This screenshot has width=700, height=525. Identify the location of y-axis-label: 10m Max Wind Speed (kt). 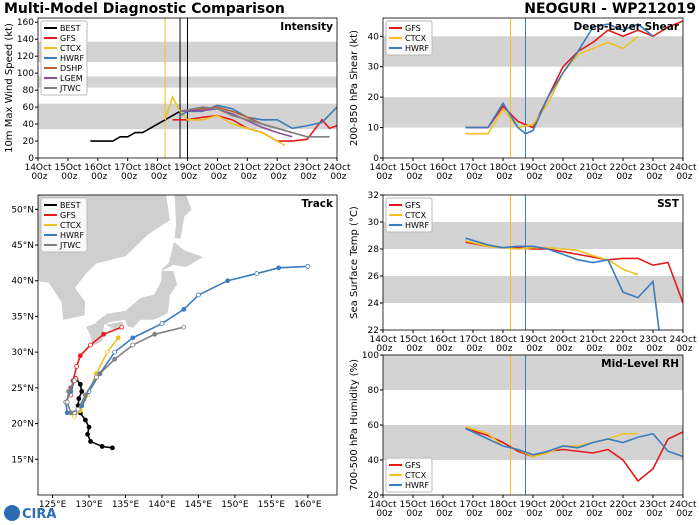
(9, 88).